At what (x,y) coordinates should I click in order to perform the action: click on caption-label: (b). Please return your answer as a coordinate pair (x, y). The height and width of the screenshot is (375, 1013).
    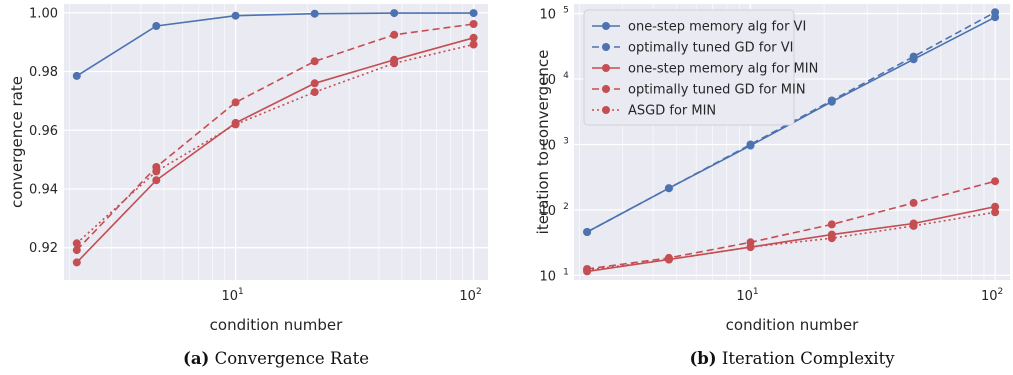
    Looking at the image, I should click on (702, 358).